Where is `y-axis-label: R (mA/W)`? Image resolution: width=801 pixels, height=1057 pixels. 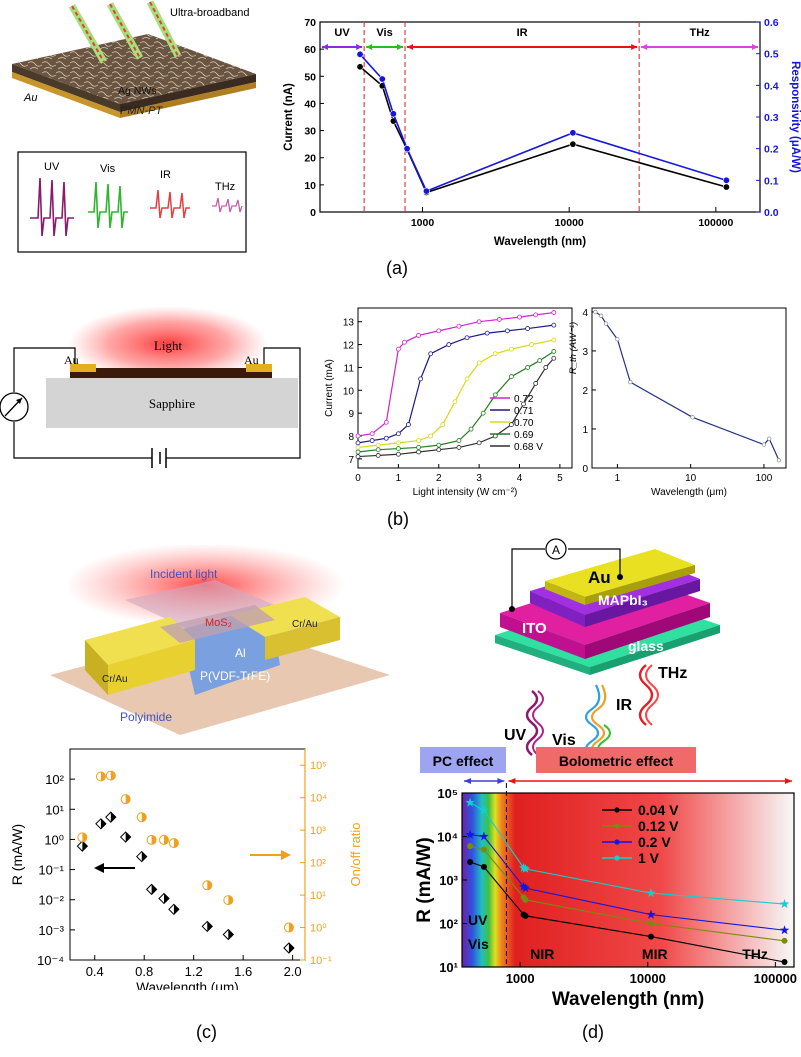 y-axis-label: R (mA/W) is located at coordinates (17, 854).